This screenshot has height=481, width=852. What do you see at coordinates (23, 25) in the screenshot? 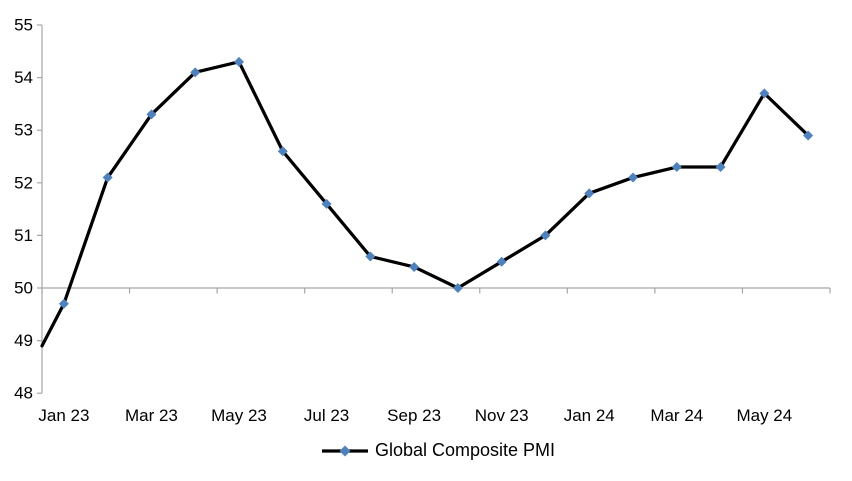
I see `y-axis-tick-label: 55` at bounding box center [23, 25].